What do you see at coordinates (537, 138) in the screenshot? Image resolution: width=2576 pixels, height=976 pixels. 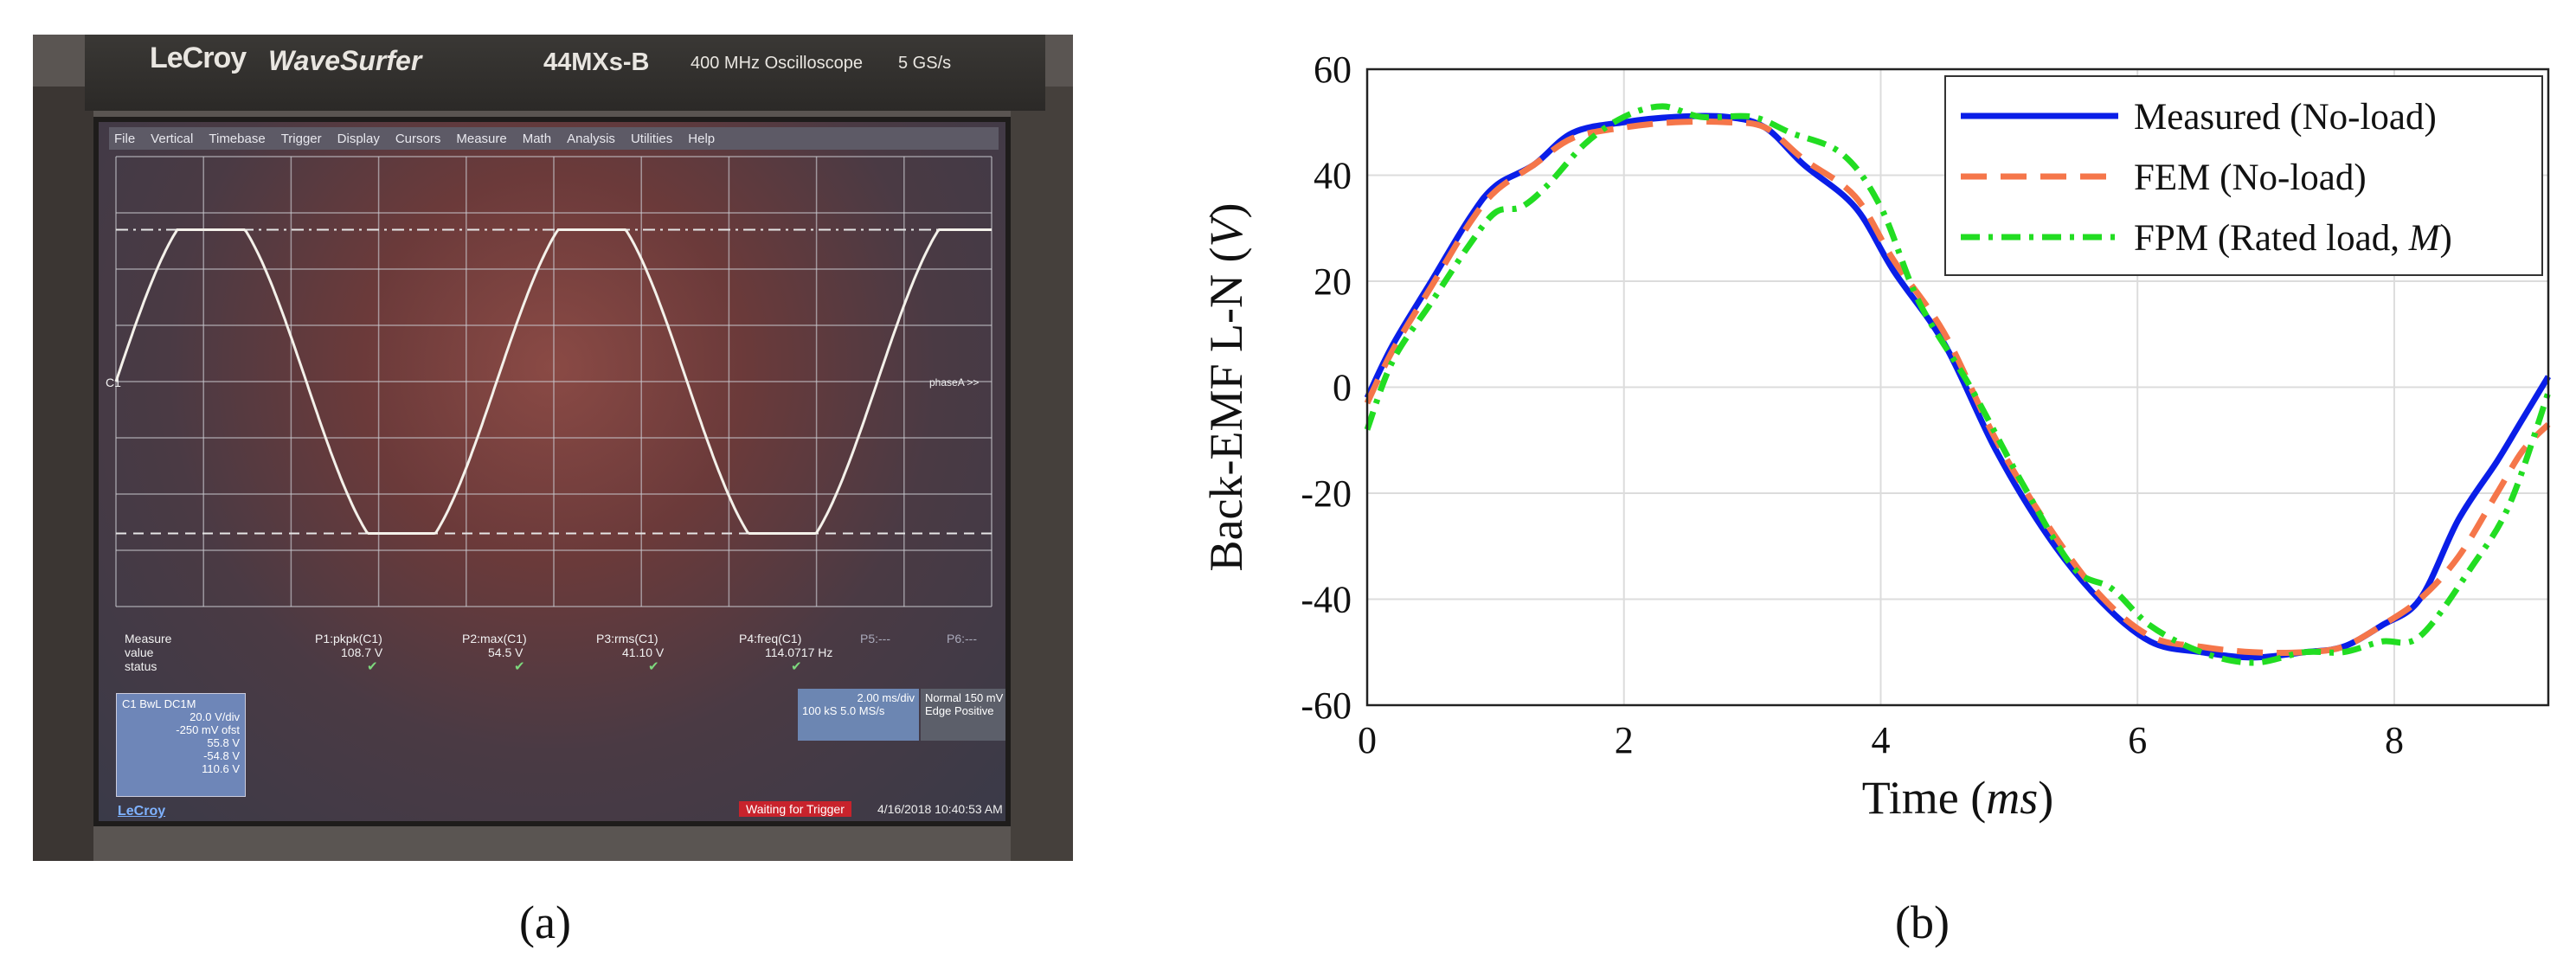 I see `scope-menu-item: Math` at bounding box center [537, 138].